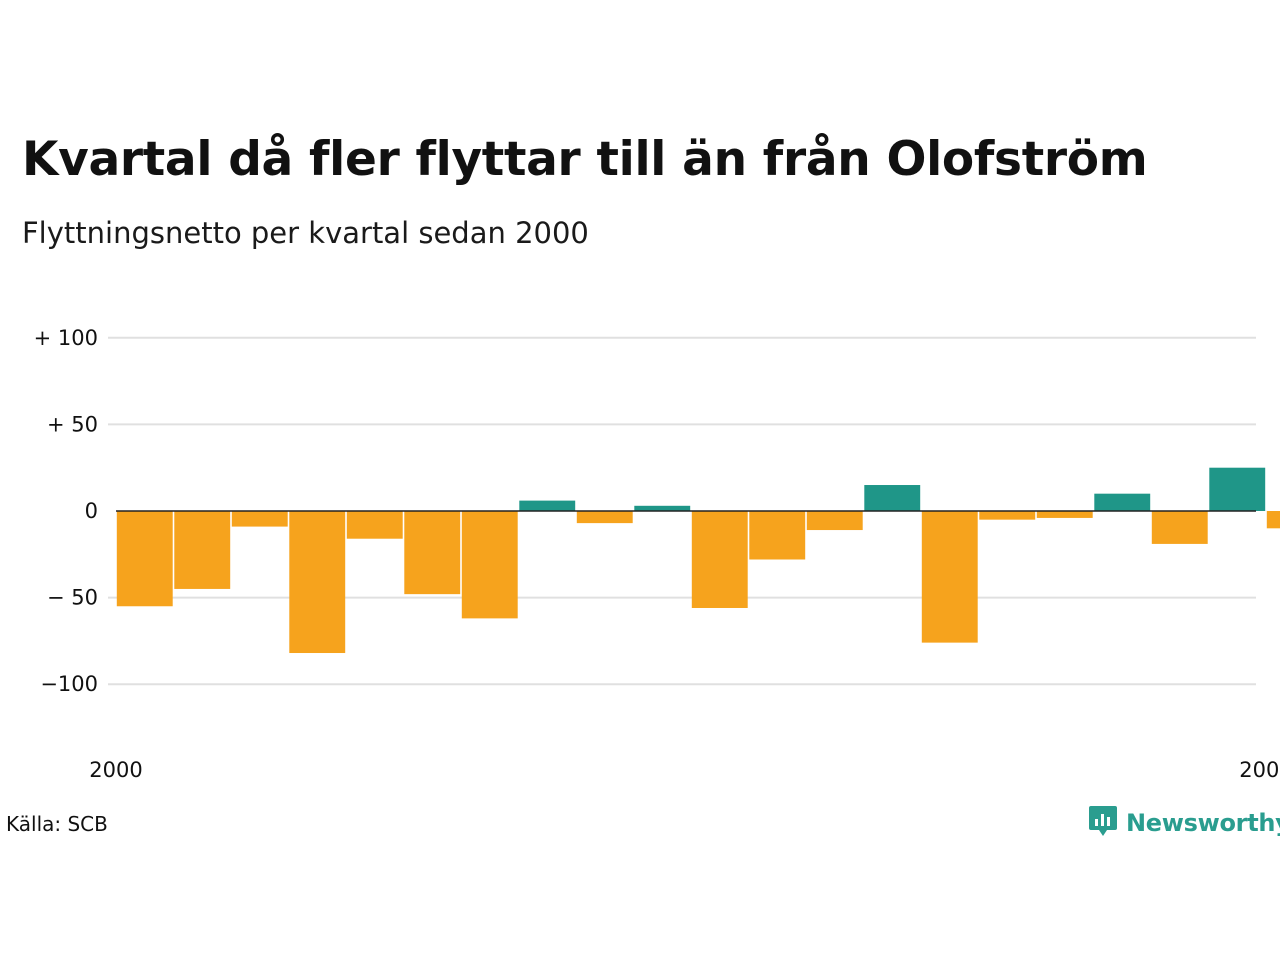 The height and width of the screenshot is (960, 1280). What do you see at coordinates (949, 577) in the screenshot?
I see `bar-2003K3` at bounding box center [949, 577].